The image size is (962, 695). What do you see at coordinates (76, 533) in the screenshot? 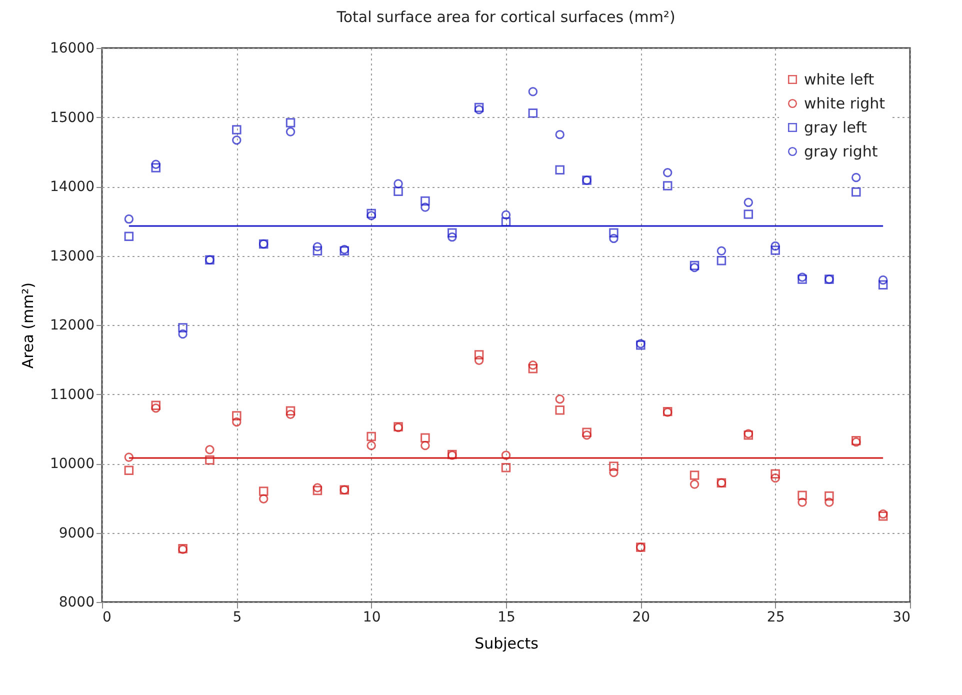
I see `y-tick-label: 9000` at bounding box center [76, 533].